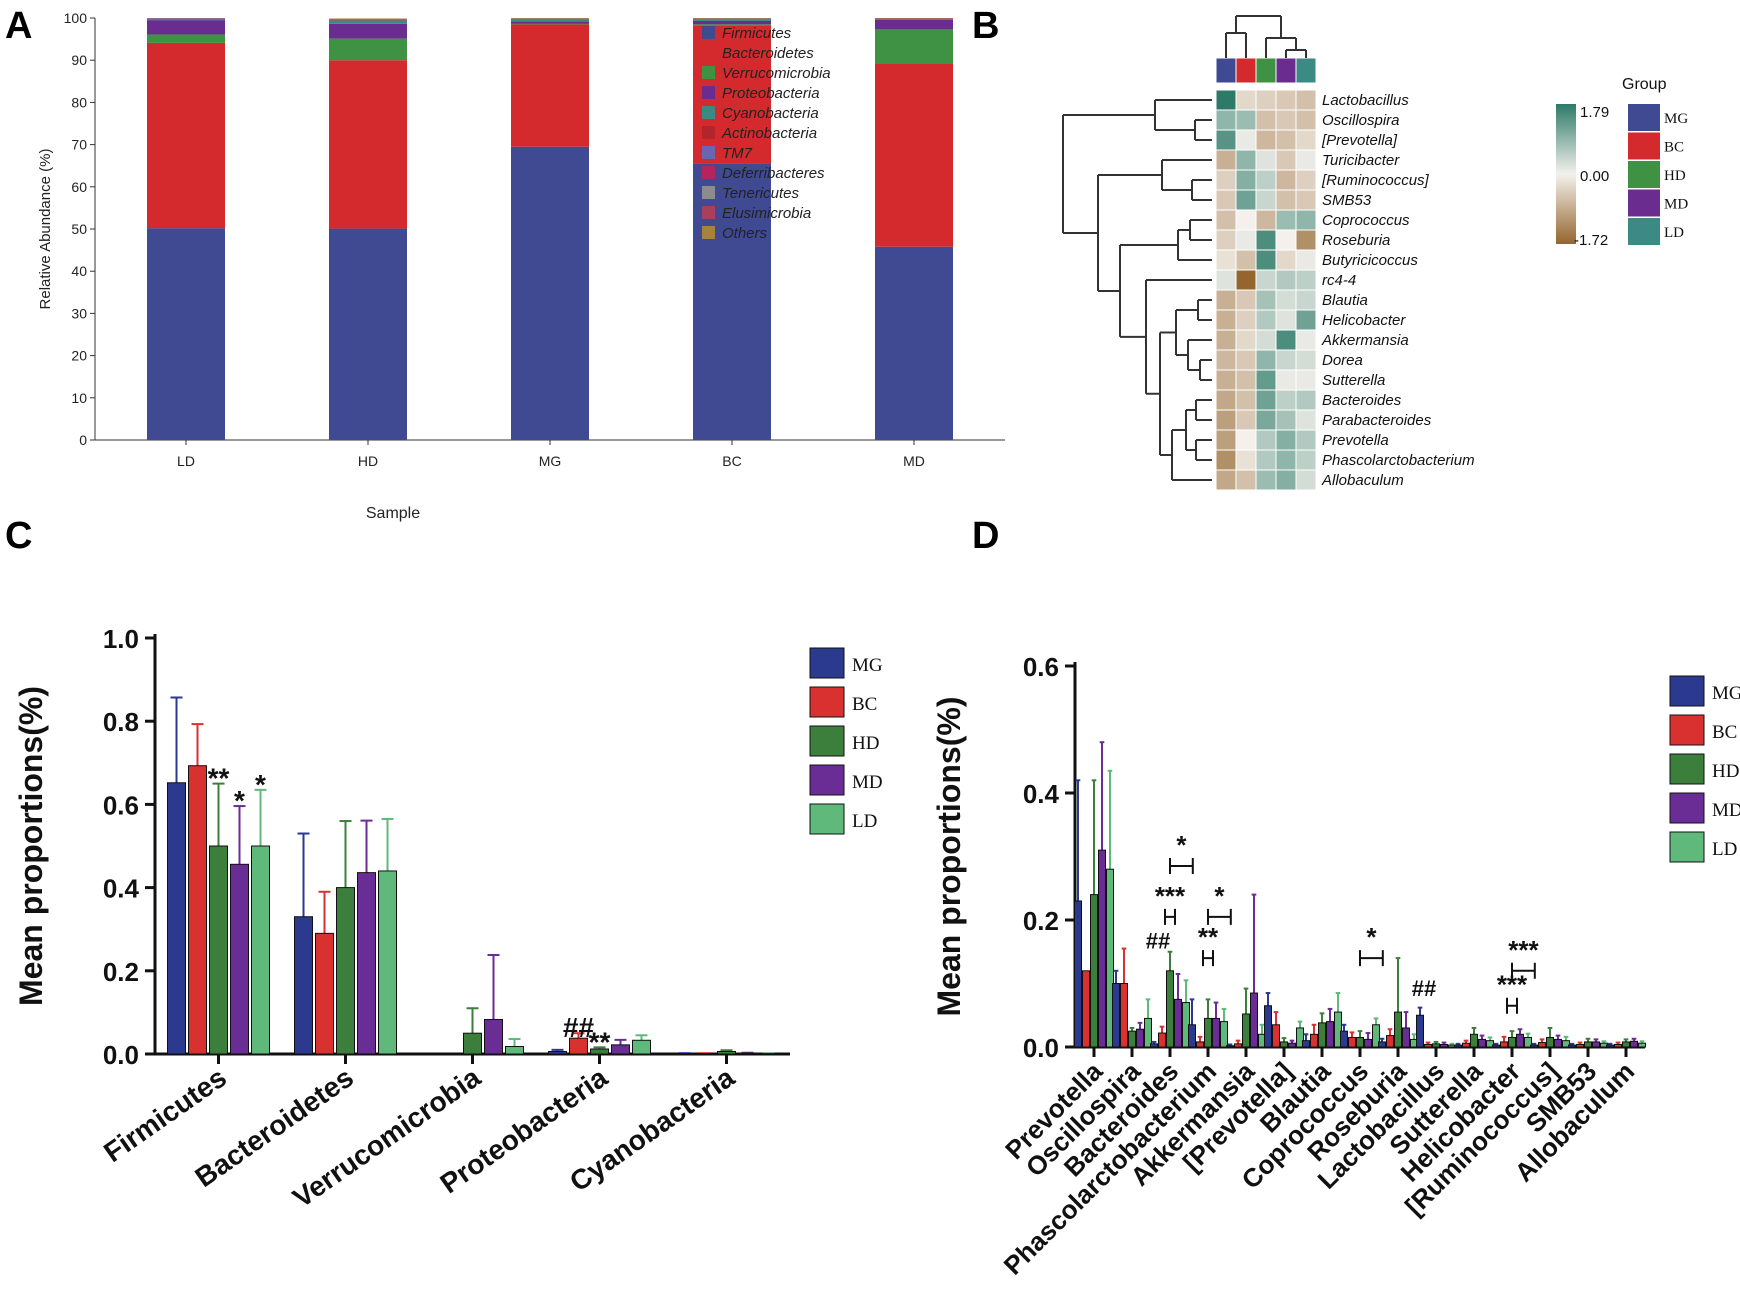 Image resolution: width=1740 pixels, height=1312 pixels. What do you see at coordinates (186, 461) in the screenshot?
I see `panel-a-x-tick-label: LD` at bounding box center [186, 461].